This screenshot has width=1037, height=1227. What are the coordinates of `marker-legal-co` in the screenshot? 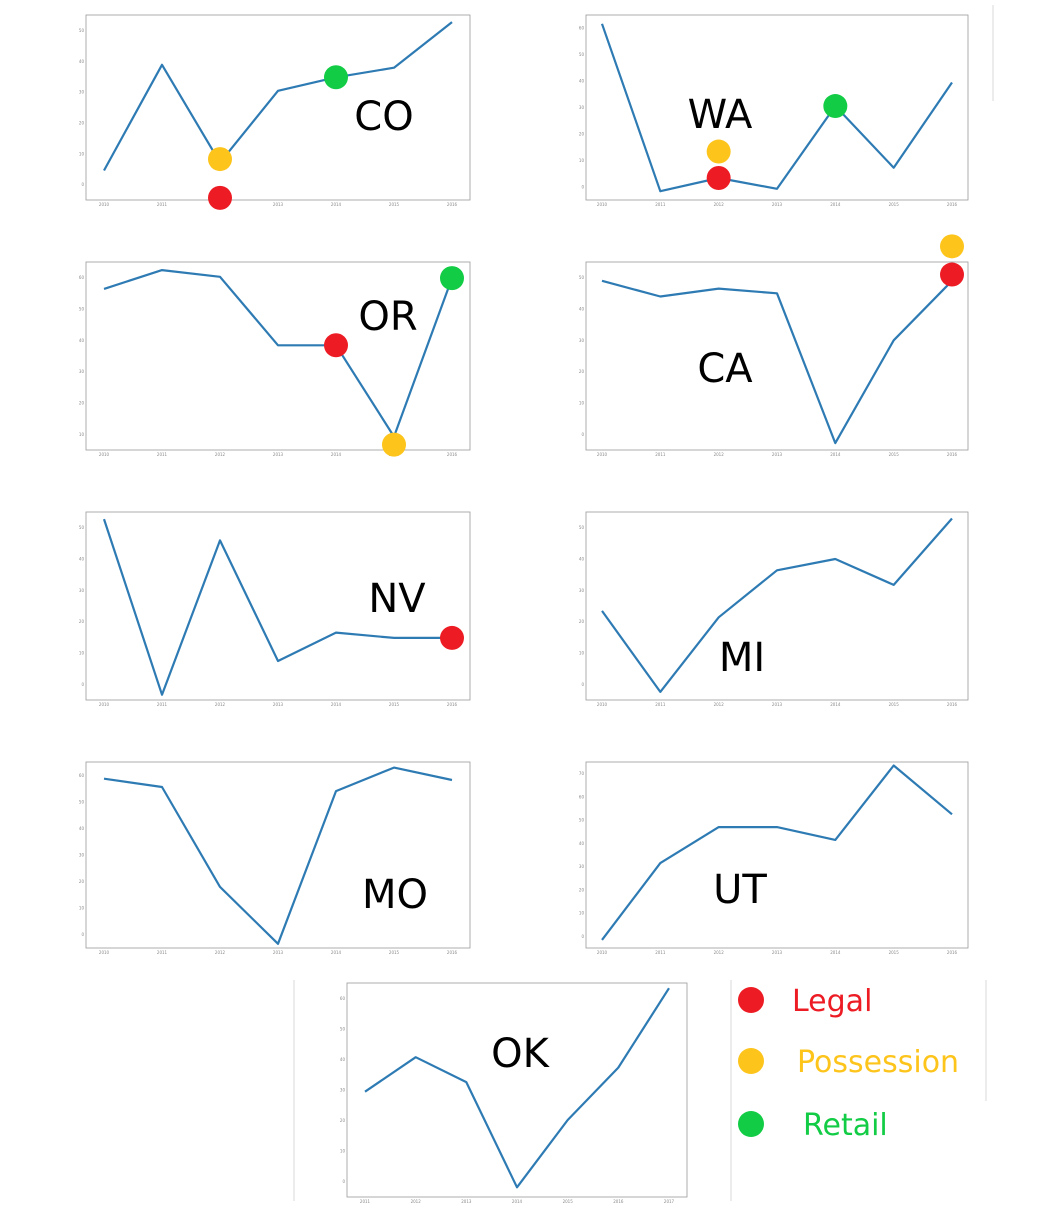 It's located at (220, 197).